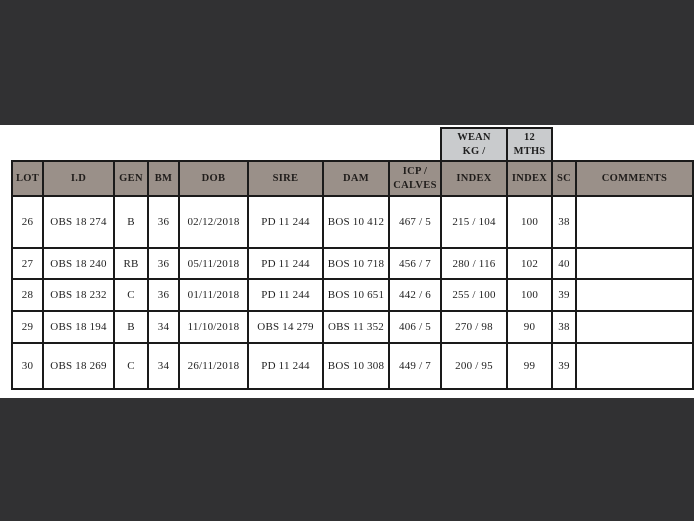 The image size is (694, 521). I want to click on column-header-dam: DAM, so click(356, 178).